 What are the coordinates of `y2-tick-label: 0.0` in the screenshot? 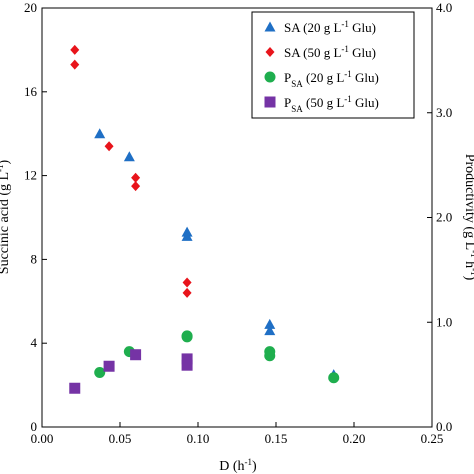 It's located at (444, 426).